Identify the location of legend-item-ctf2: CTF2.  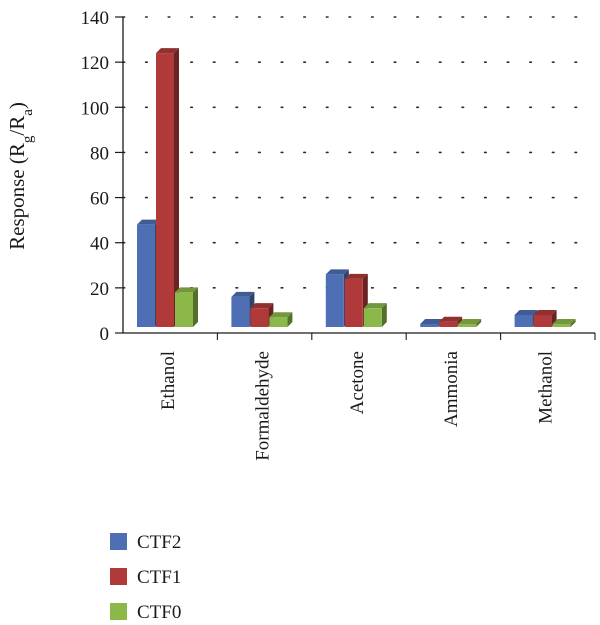
(145, 542).